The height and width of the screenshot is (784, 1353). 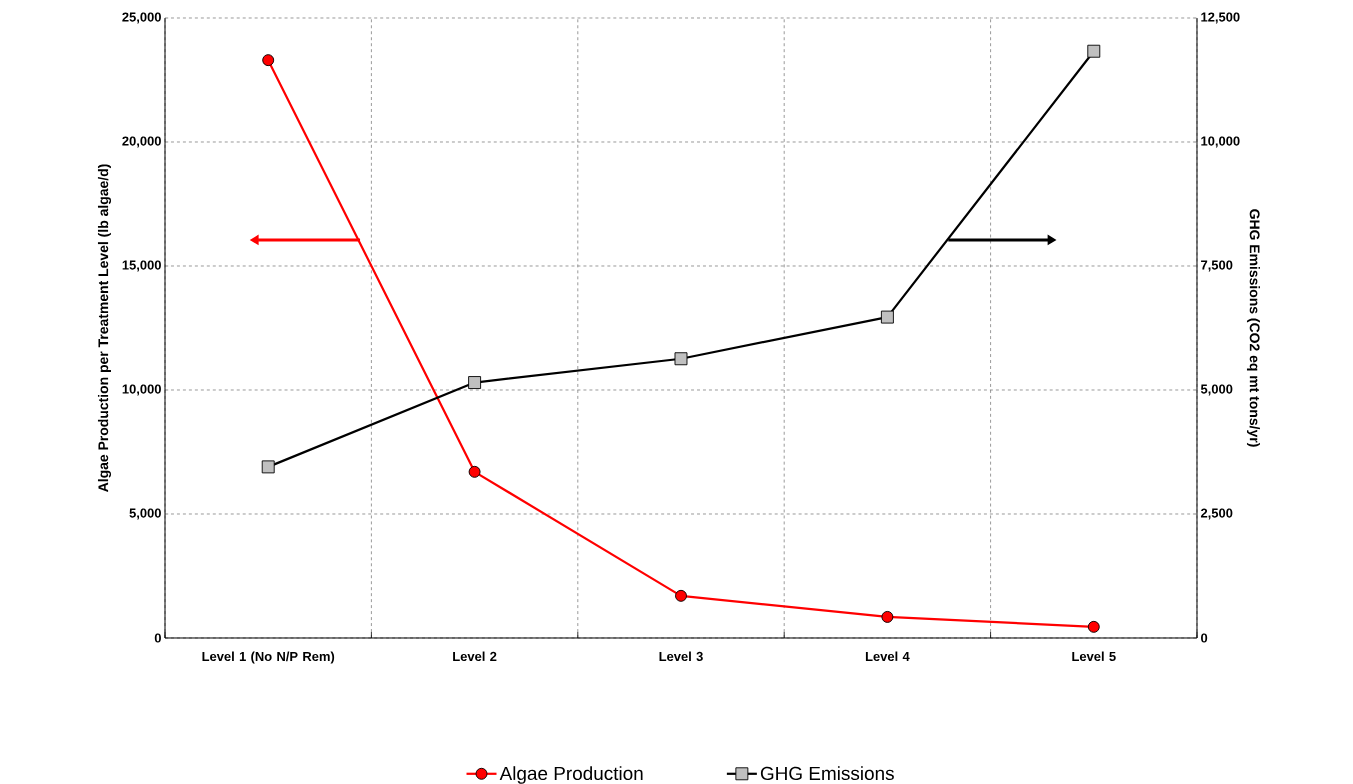 I want to click on legend-label: GHG Emissions, so click(x=827, y=773).